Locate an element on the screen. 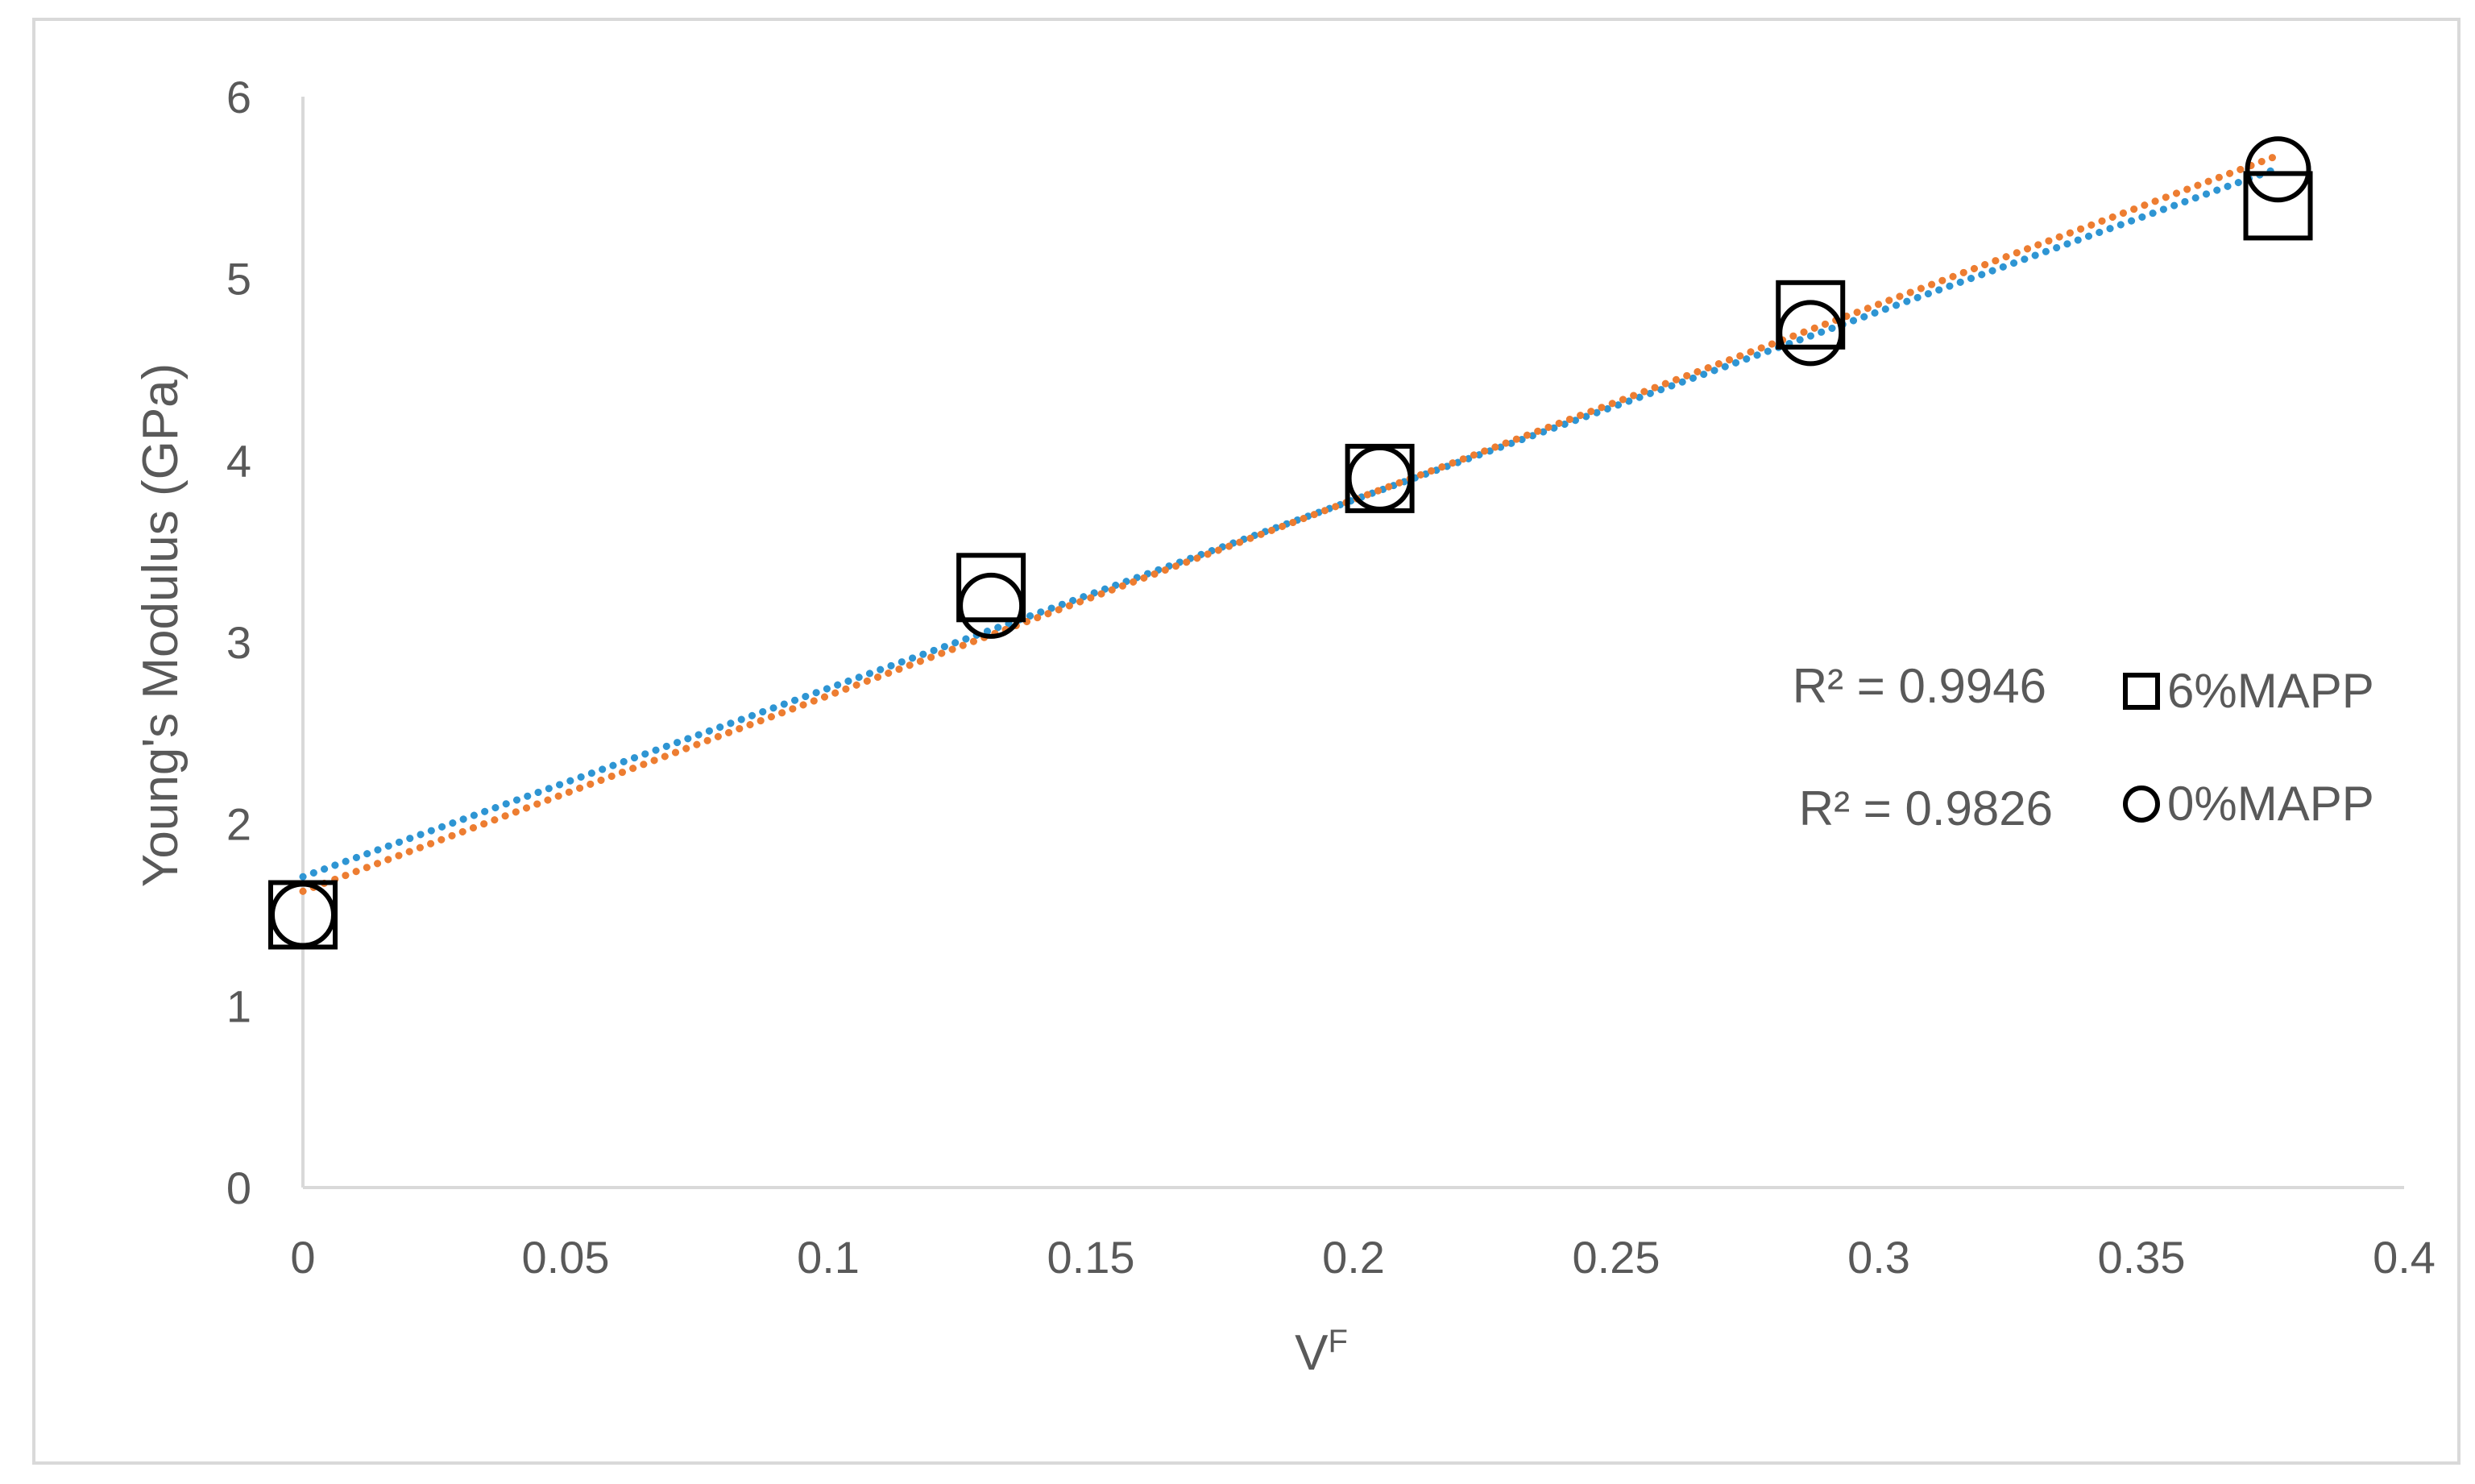 The height and width of the screenshot is (1484, 2475). x-axis-title-superscript: F is located at coordinates (1337, 1341).